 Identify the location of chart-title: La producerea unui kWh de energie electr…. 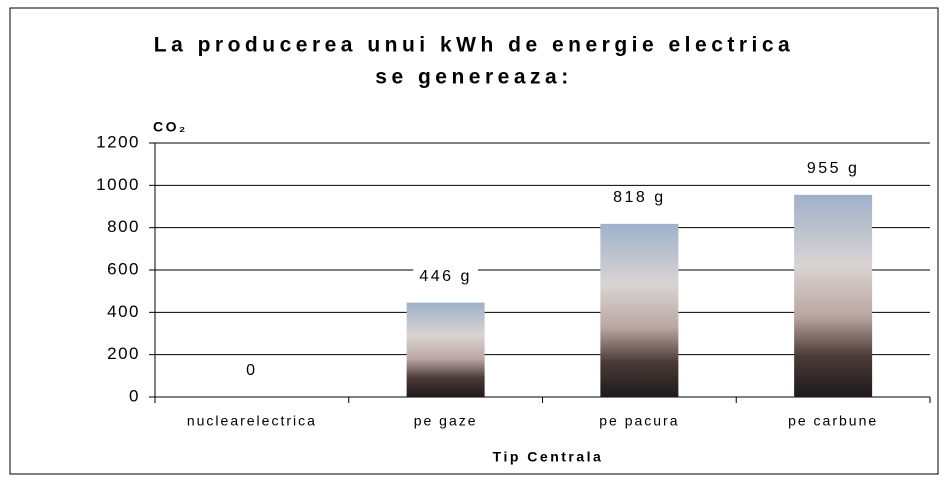
(474, 45).